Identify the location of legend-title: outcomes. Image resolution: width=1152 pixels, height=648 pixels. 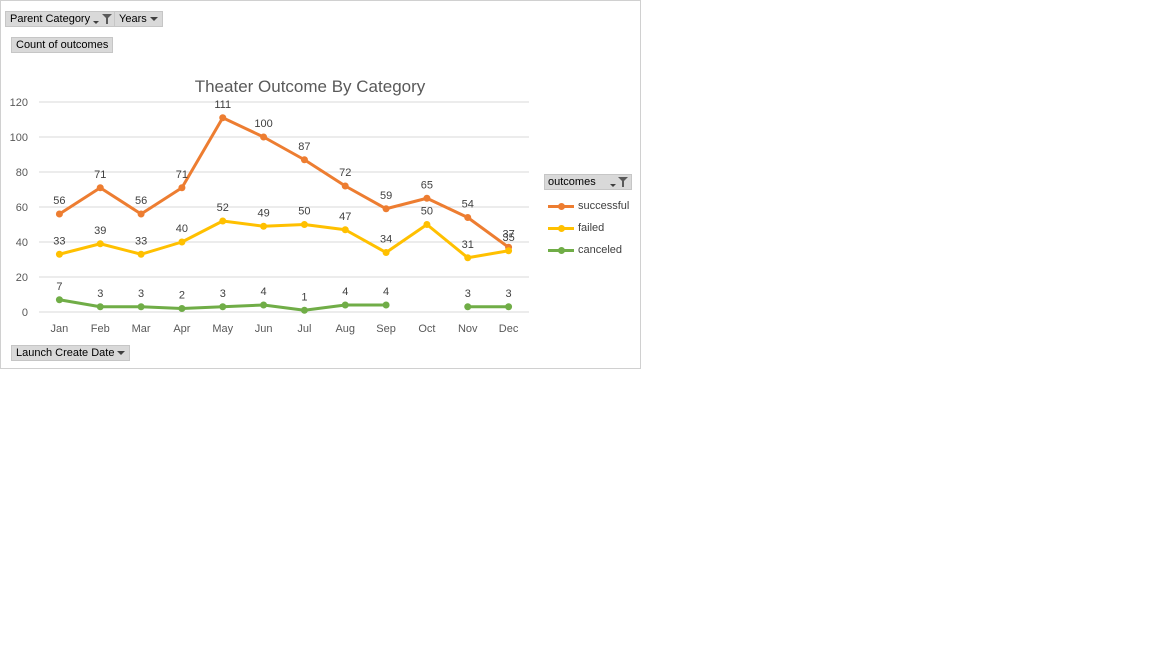
(572, 182).